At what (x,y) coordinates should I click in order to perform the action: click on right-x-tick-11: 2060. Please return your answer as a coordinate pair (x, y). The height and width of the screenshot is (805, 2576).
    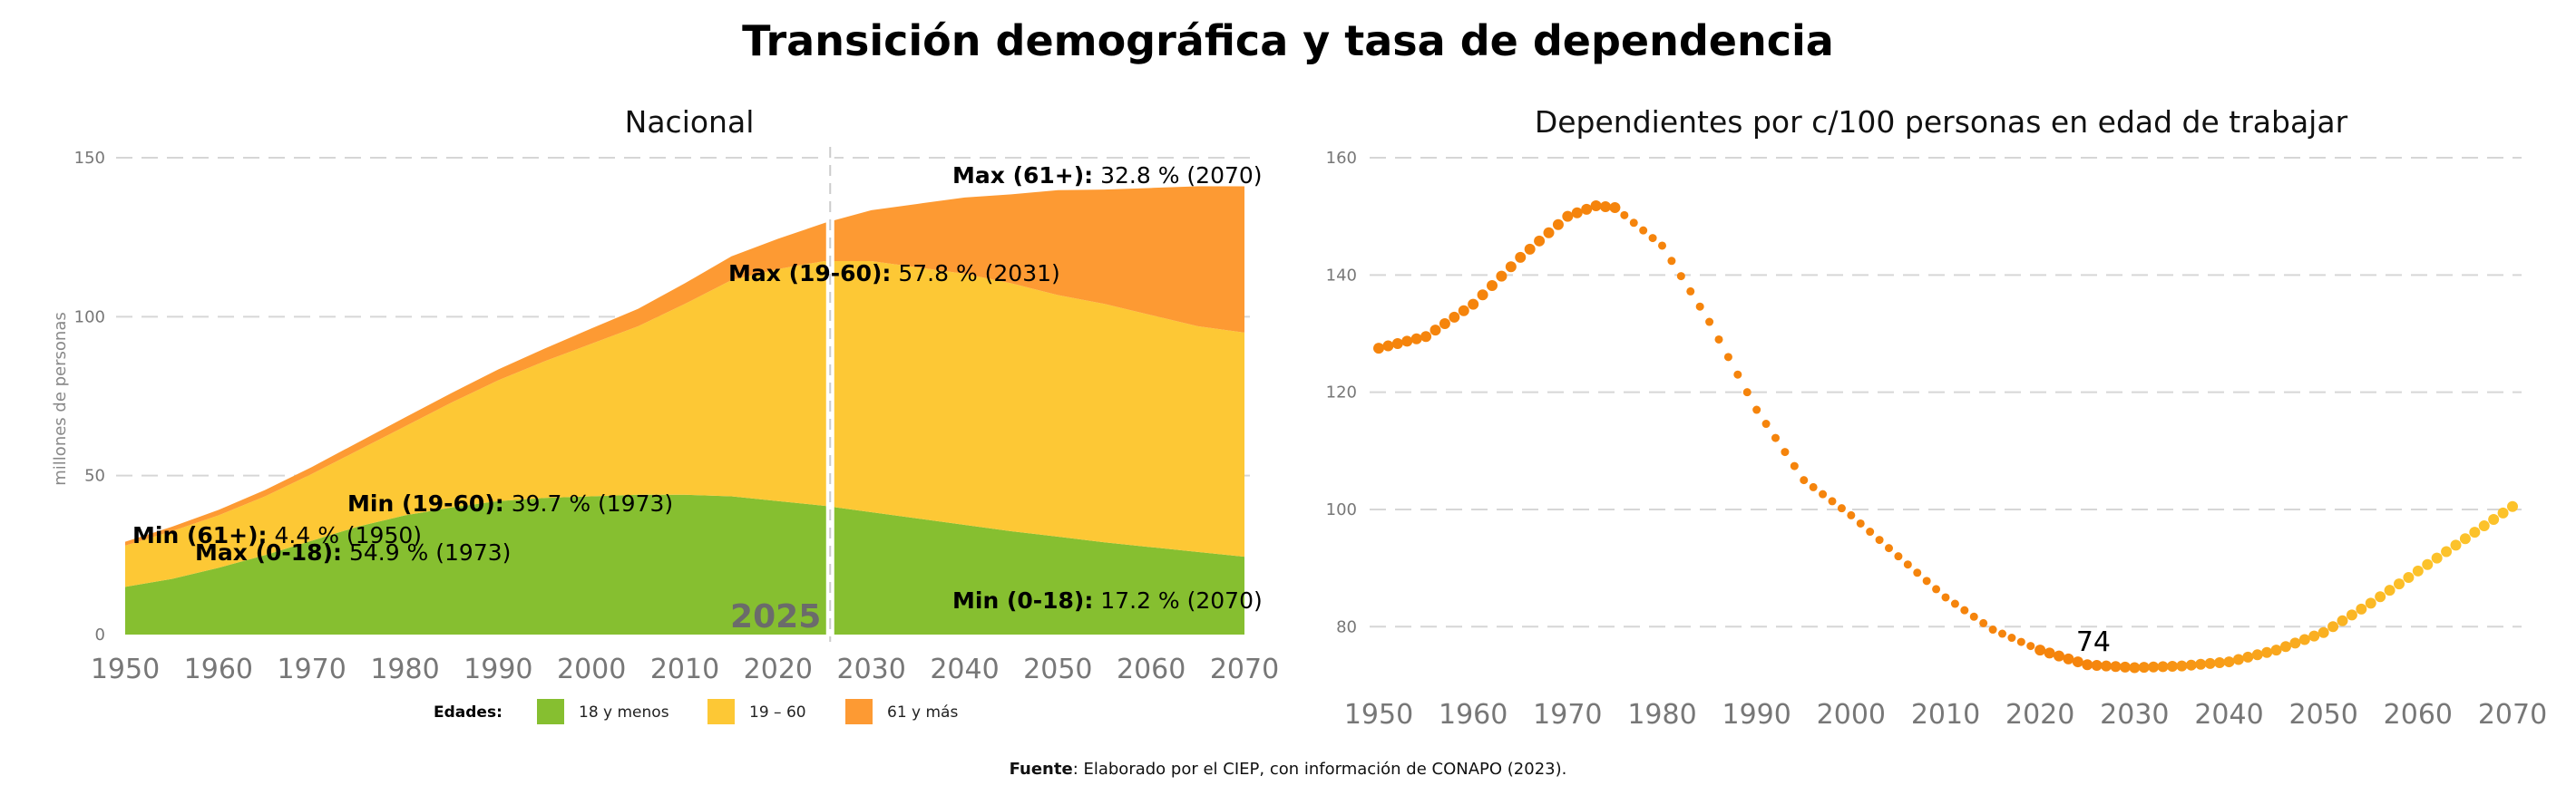
    Looking at the image, I should click on (2418, 715).